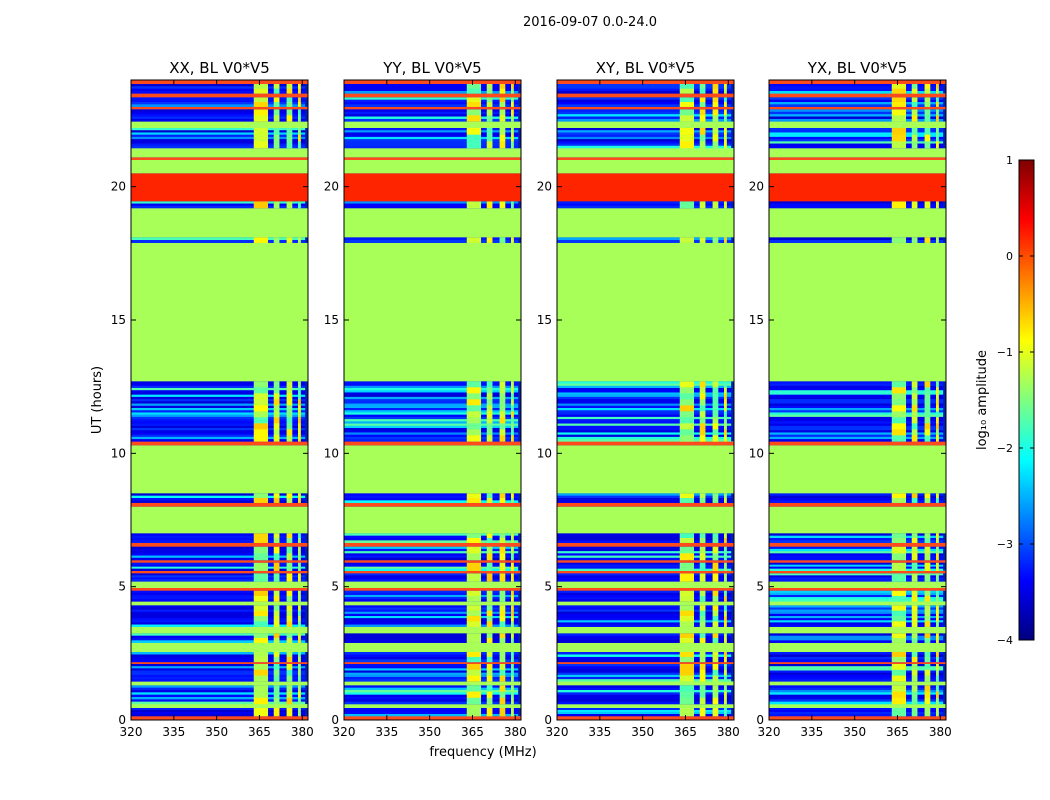 This screenshot has height=800, width=1050. I want to click on heatmap-band-orange, so click(432, 187).